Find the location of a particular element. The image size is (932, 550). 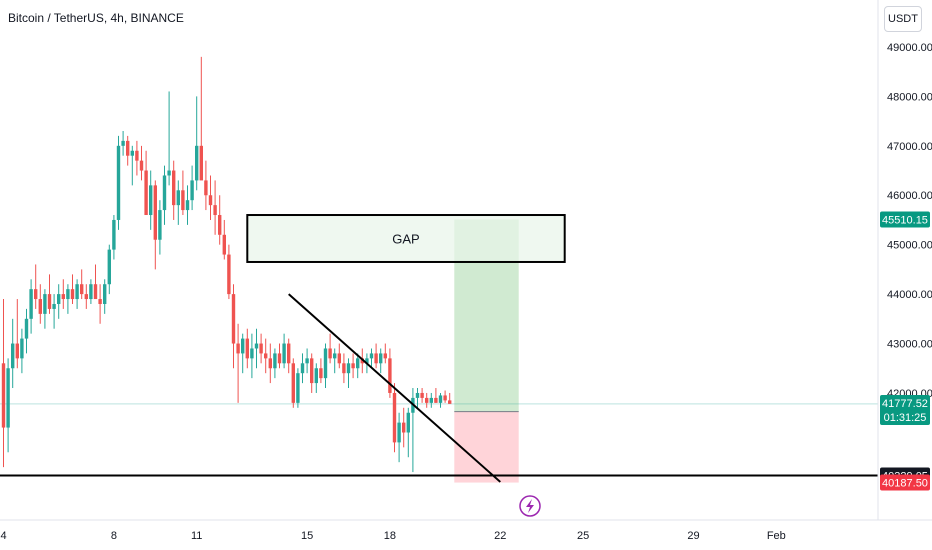

last-price-label: 41777.52 is located at coordinates (905, 404).